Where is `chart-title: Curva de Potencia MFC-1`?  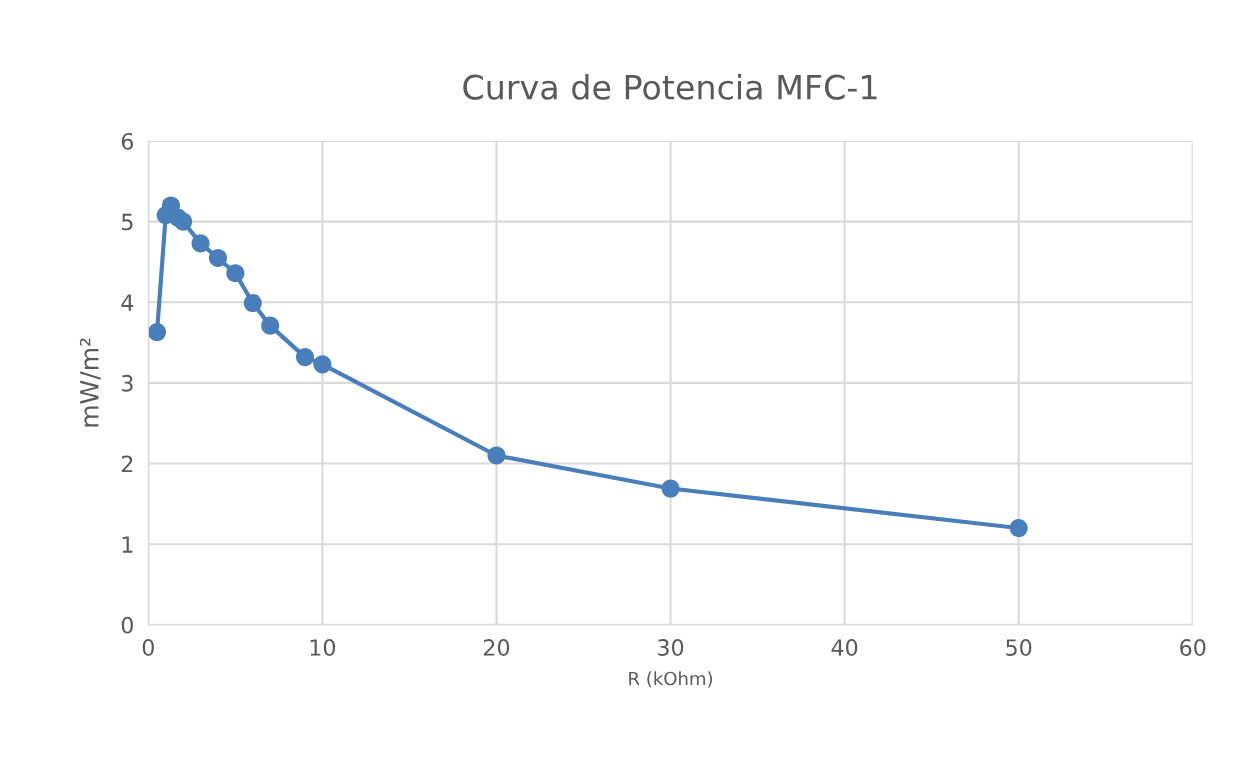
chart-title: Curva de Potencia MFC-1 is located at coordinates (670, 86).